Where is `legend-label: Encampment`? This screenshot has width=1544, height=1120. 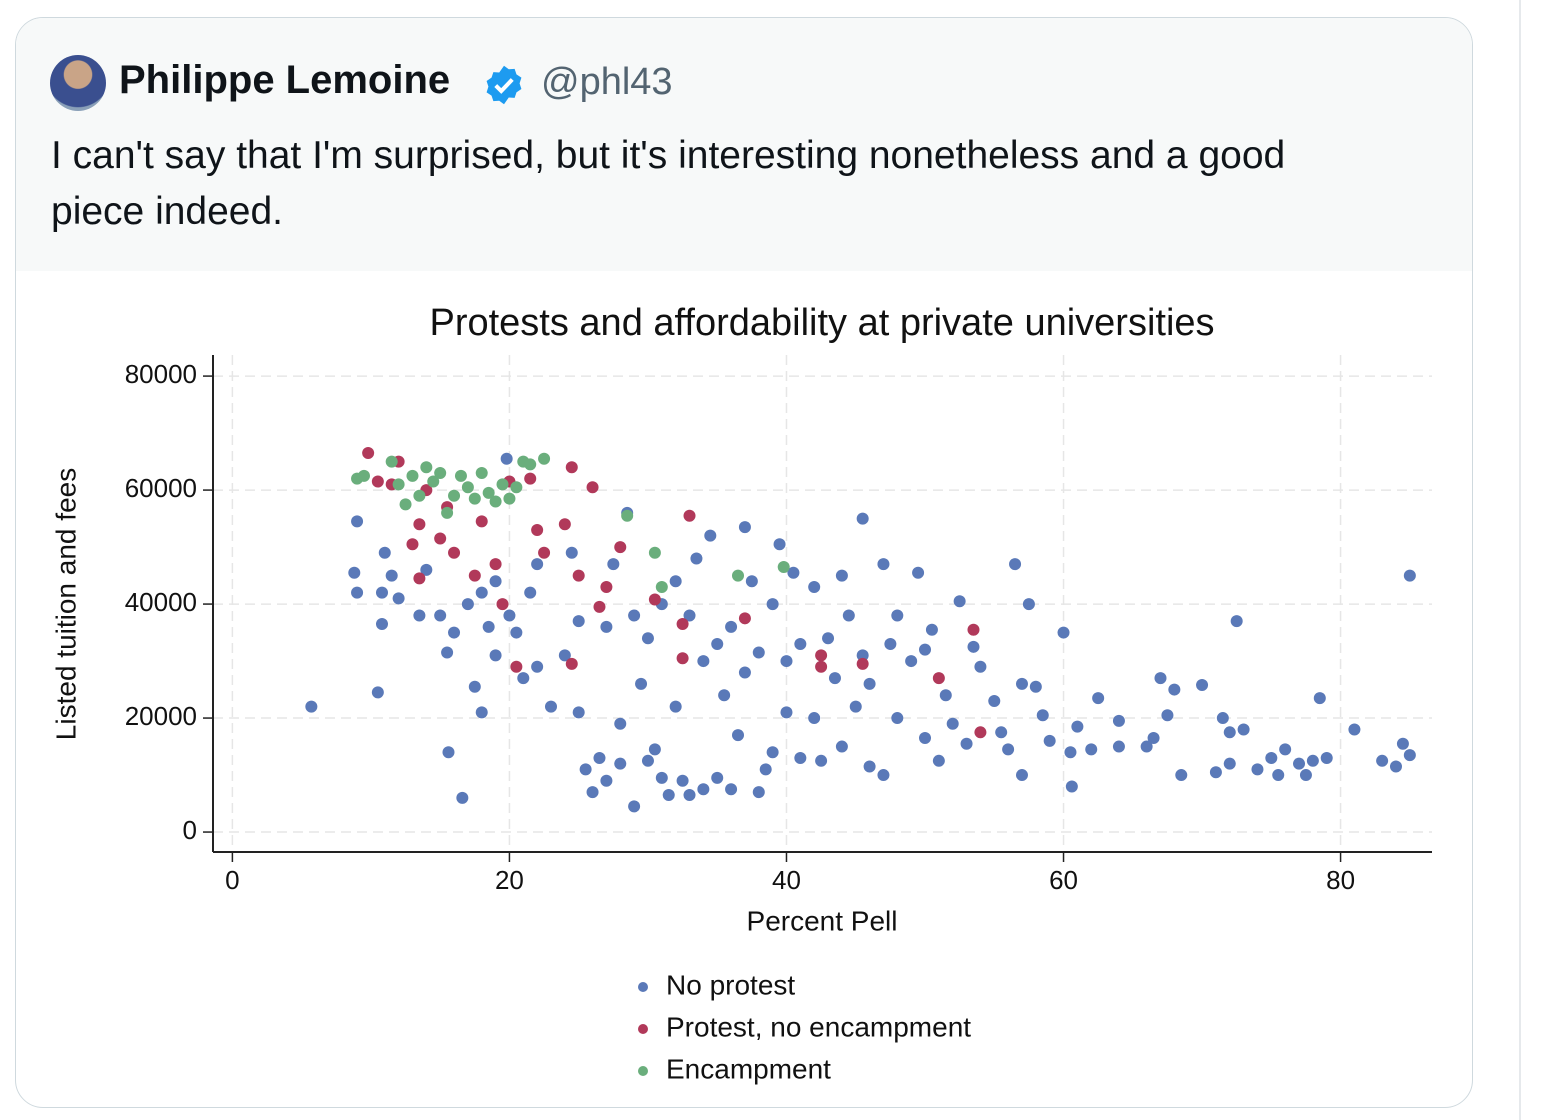 legend-label: Encampment is located at coordinates (748, 1068).